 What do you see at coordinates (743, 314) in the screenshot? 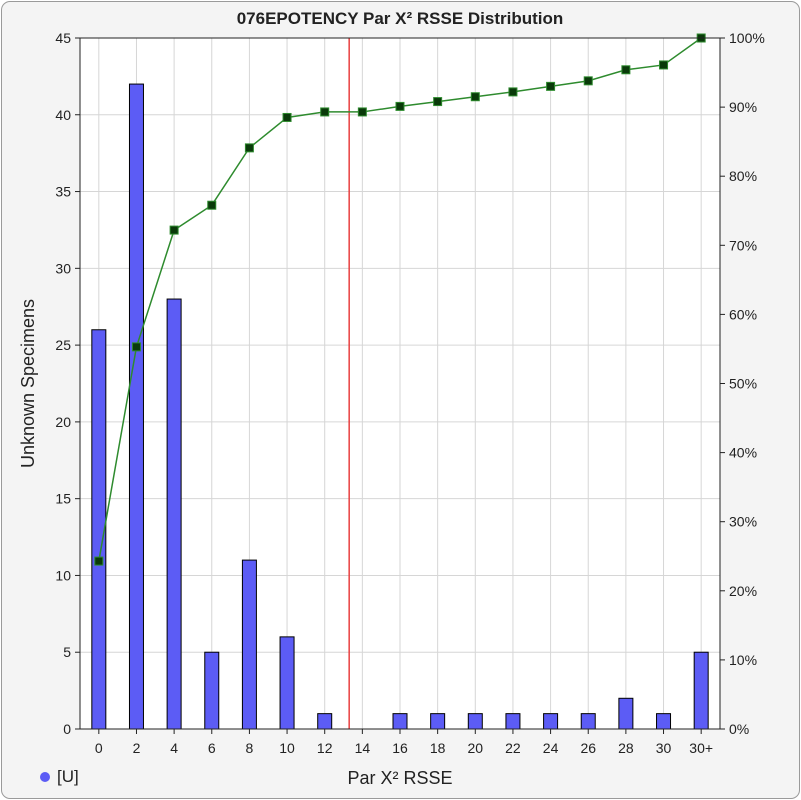
I see `y2-tick-label: 60%` at bounding box center [743, 314].